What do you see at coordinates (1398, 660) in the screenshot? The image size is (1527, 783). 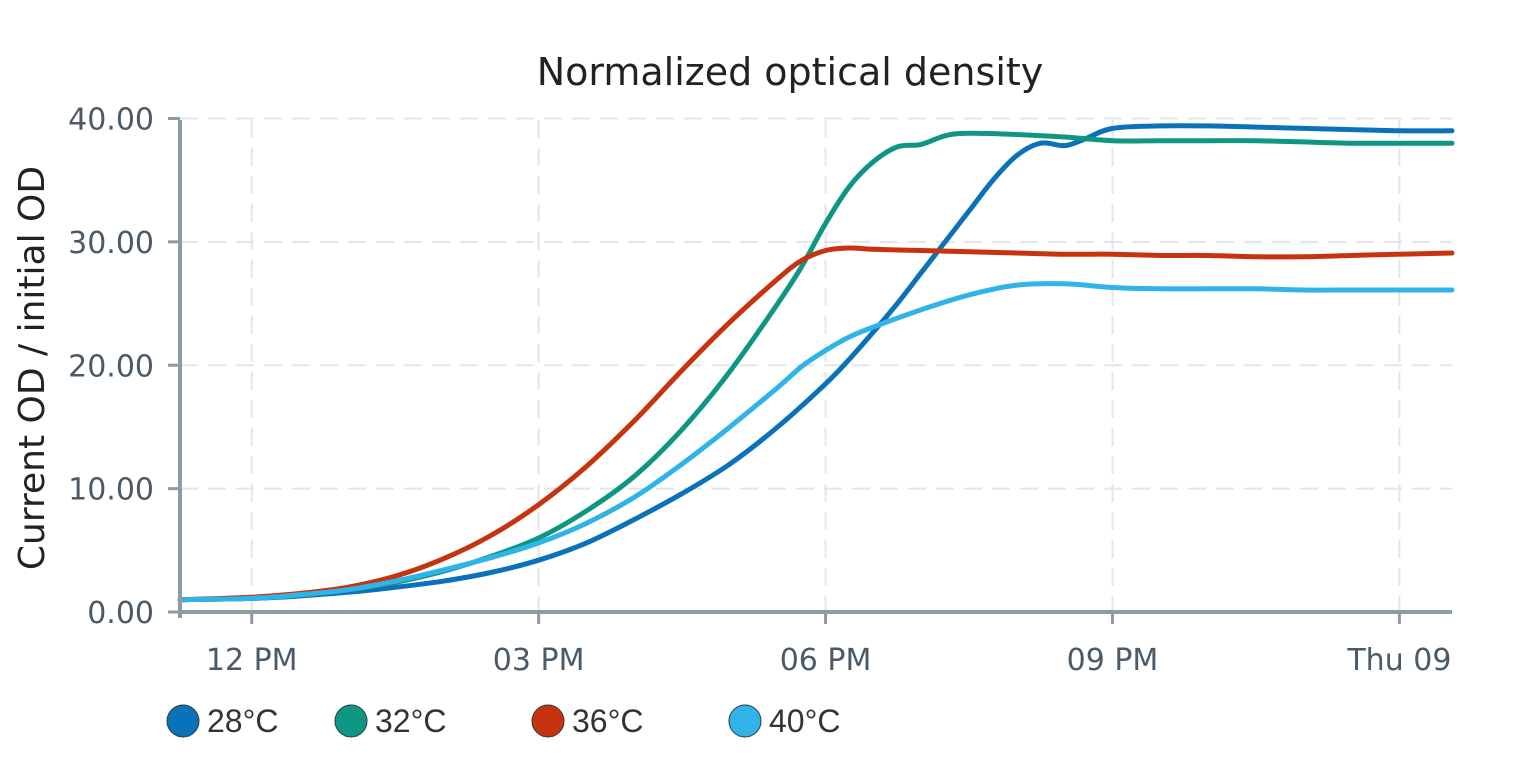 I see `x-tick-label: Thu 09` at bounding box center [1398, 660].